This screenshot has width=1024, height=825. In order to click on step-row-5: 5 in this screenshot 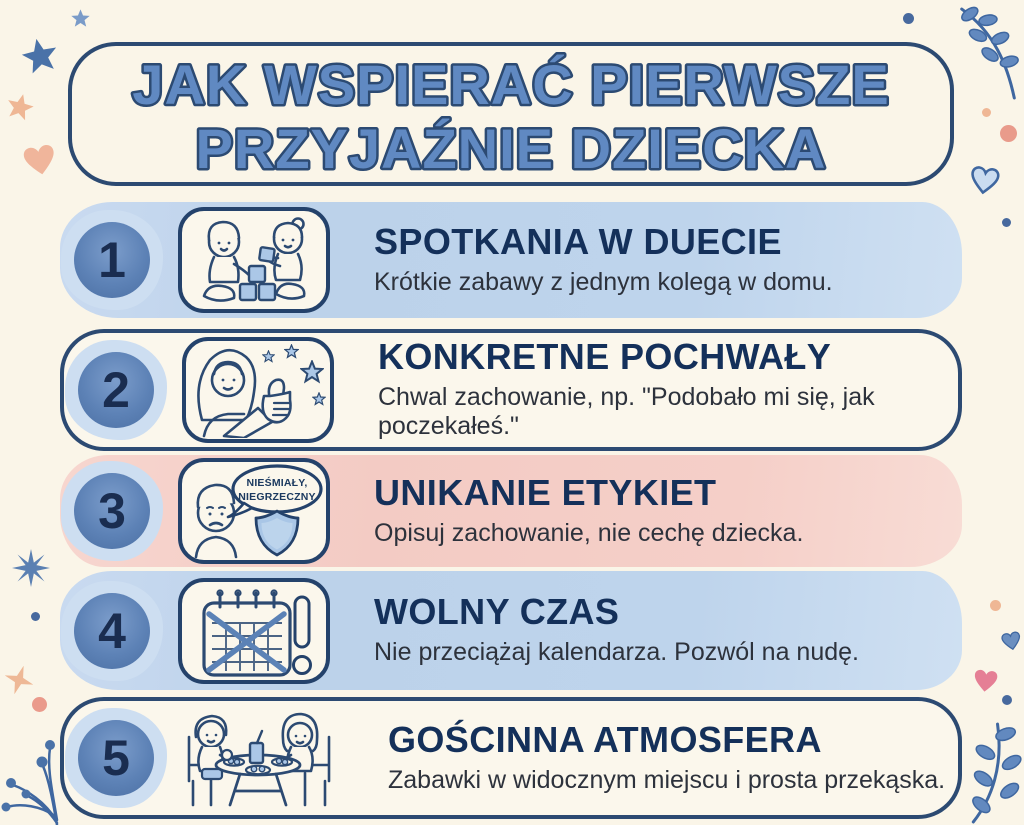, I will do `click(511, 758)`.